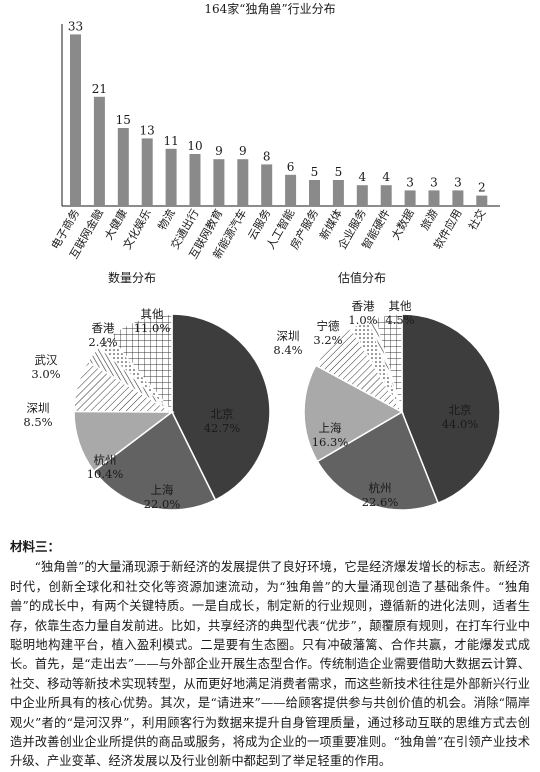  I want to click on bar-value-label: 11, so click(170, 141).